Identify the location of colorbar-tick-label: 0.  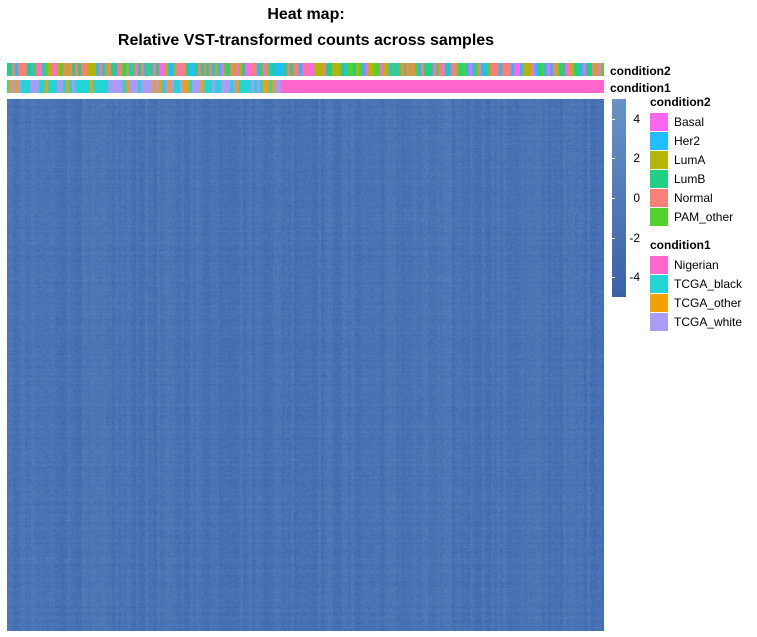
(636, 198).